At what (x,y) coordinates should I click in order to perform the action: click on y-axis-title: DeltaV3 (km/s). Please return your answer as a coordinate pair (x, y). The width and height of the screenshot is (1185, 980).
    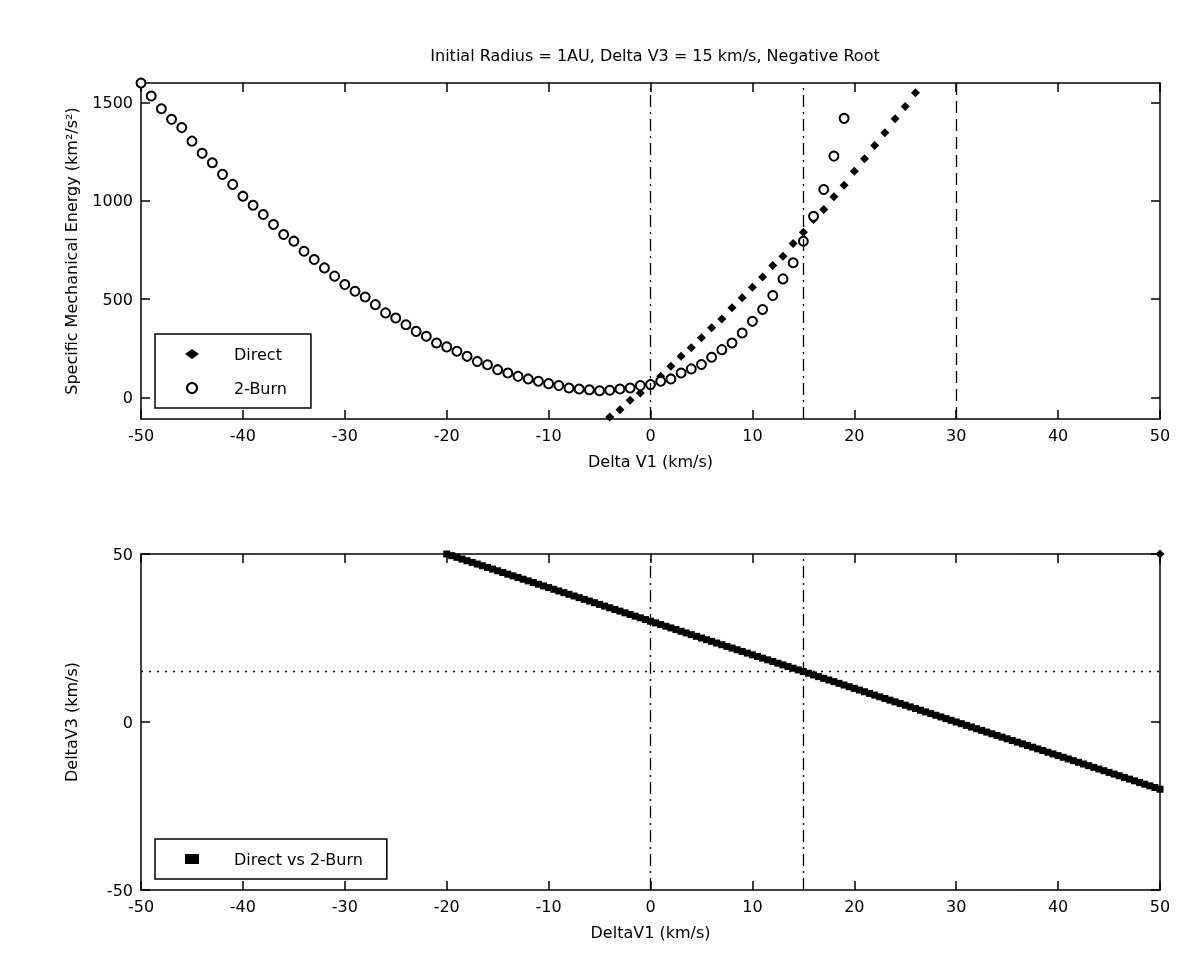
    Looking at the image, I should click on (71, 722).